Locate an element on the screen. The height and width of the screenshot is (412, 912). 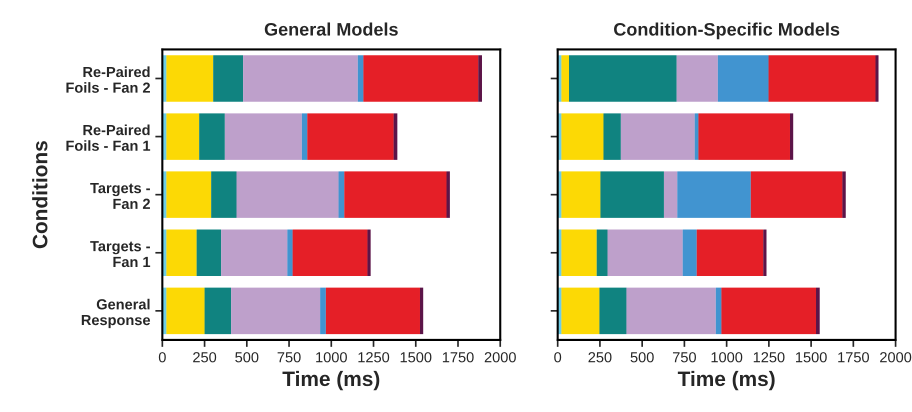
y-tick-label: Targets - Fan 1 is located at coordinates (120, 254).